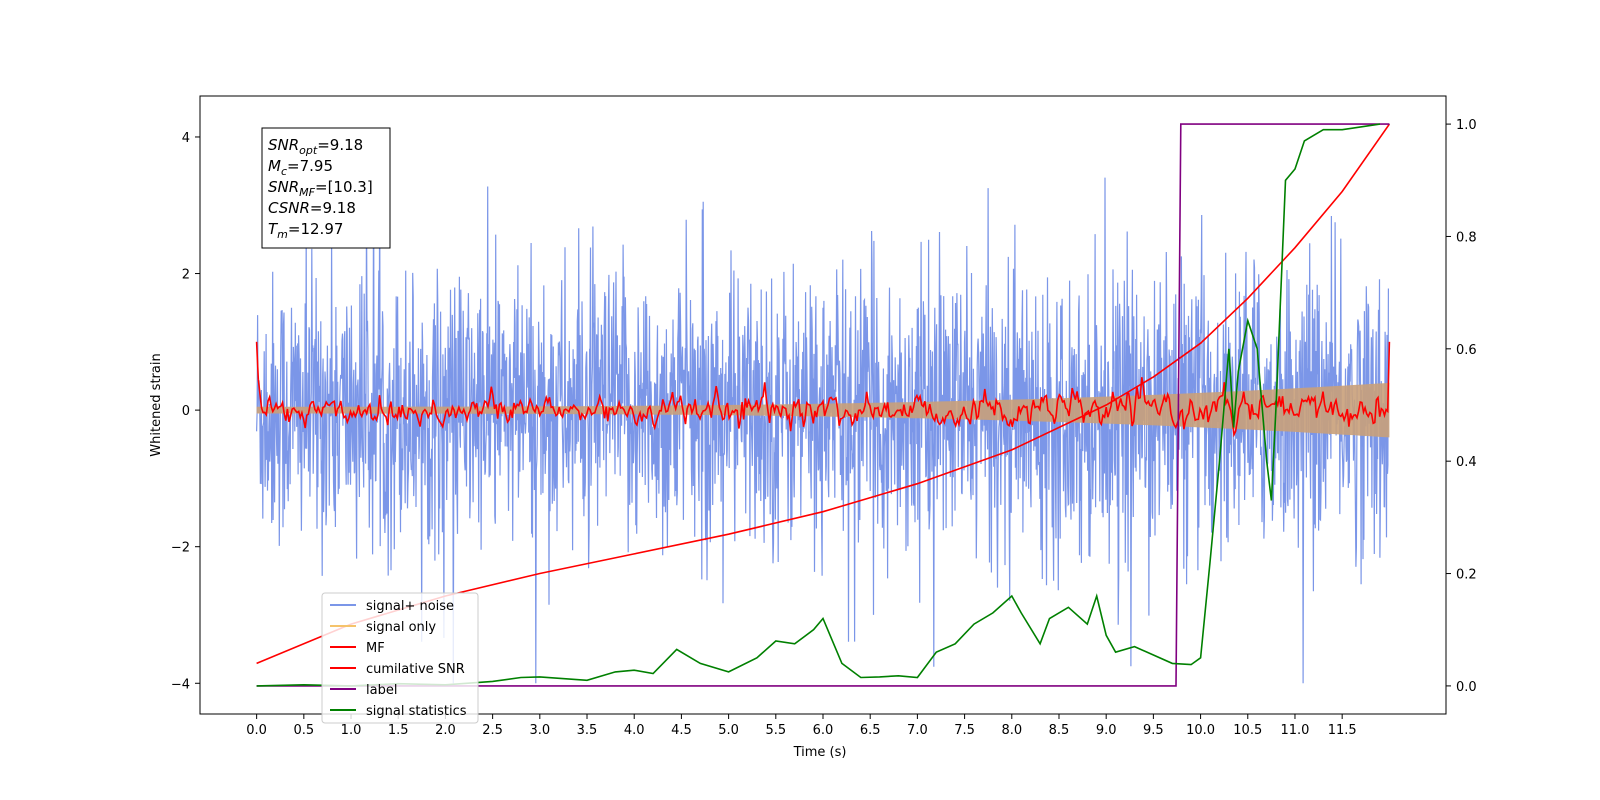  Describe the element at coordinates (728, 730) in the screenshot. I see `x-tick-label: 5.0` at that location.